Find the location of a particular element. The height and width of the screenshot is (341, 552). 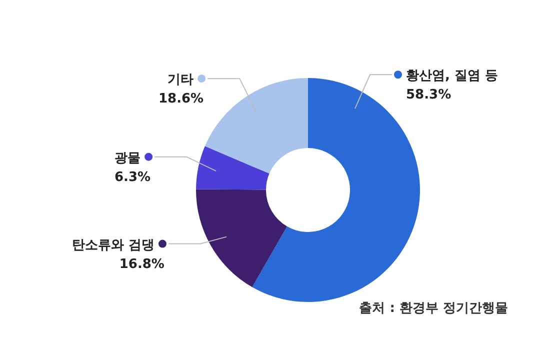

legend-label: 탄소류와 검댕 is located at coordinates (113, 245).